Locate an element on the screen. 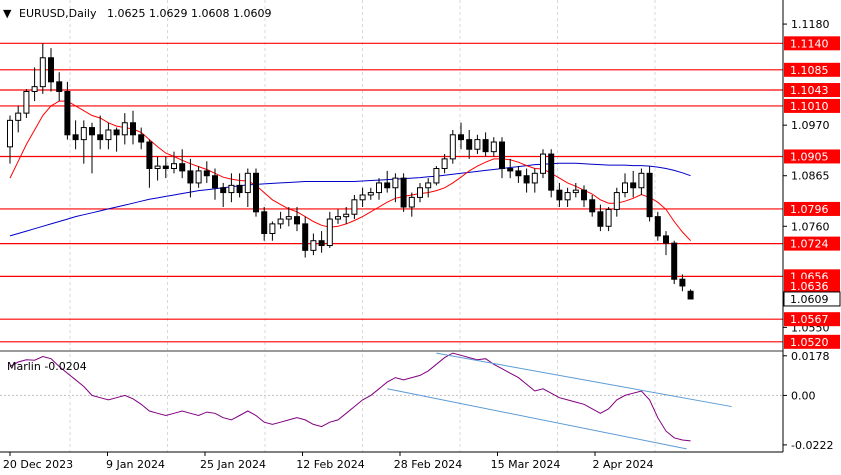  channel-upper-line is located at coordinates (584, 380).